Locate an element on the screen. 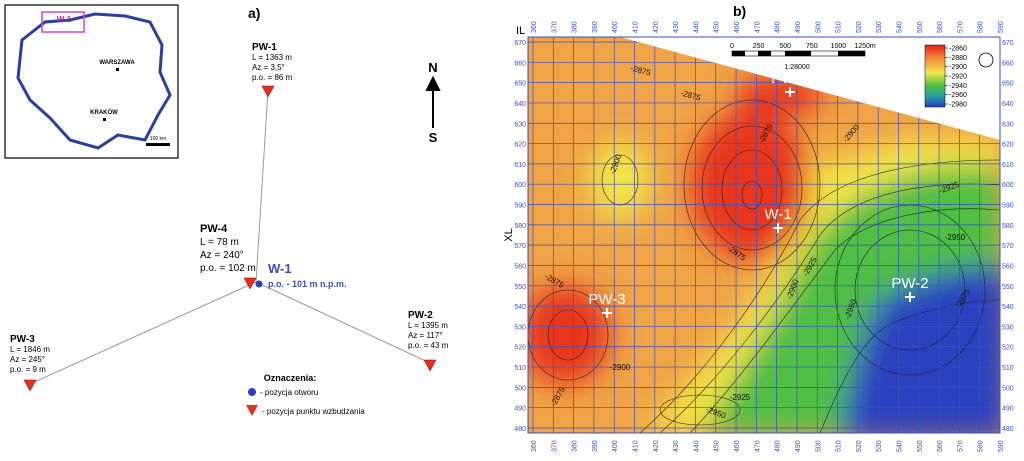 This screenshot has height=461, width=1024. contour-label: -2950 is located at coordinates (955, 237).